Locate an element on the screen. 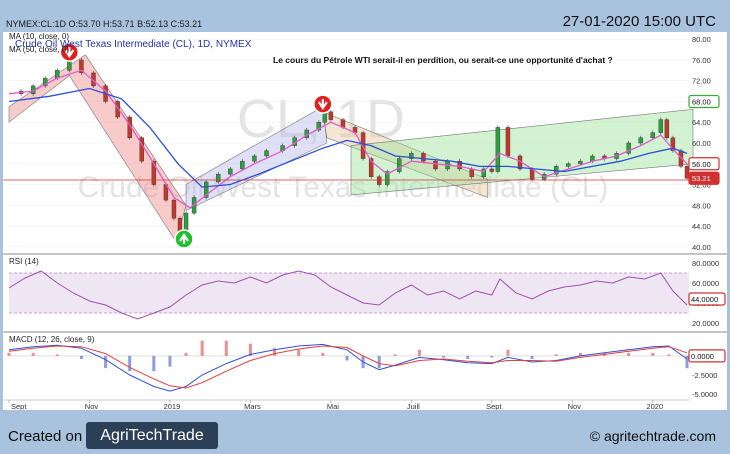 This screenshot has height=454, width=730. x-tick-label: Mars is located at coordinates (252, 406).